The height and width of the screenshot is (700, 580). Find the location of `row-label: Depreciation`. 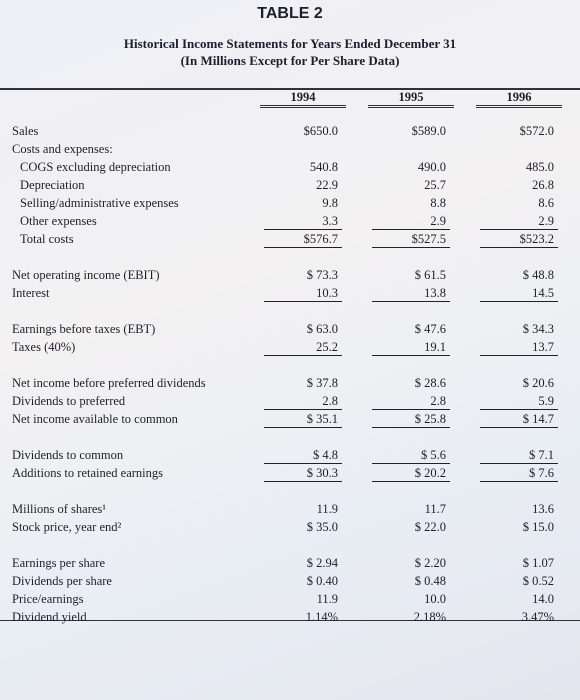

row-label: Depreciation is located at coordinates (52, 185).